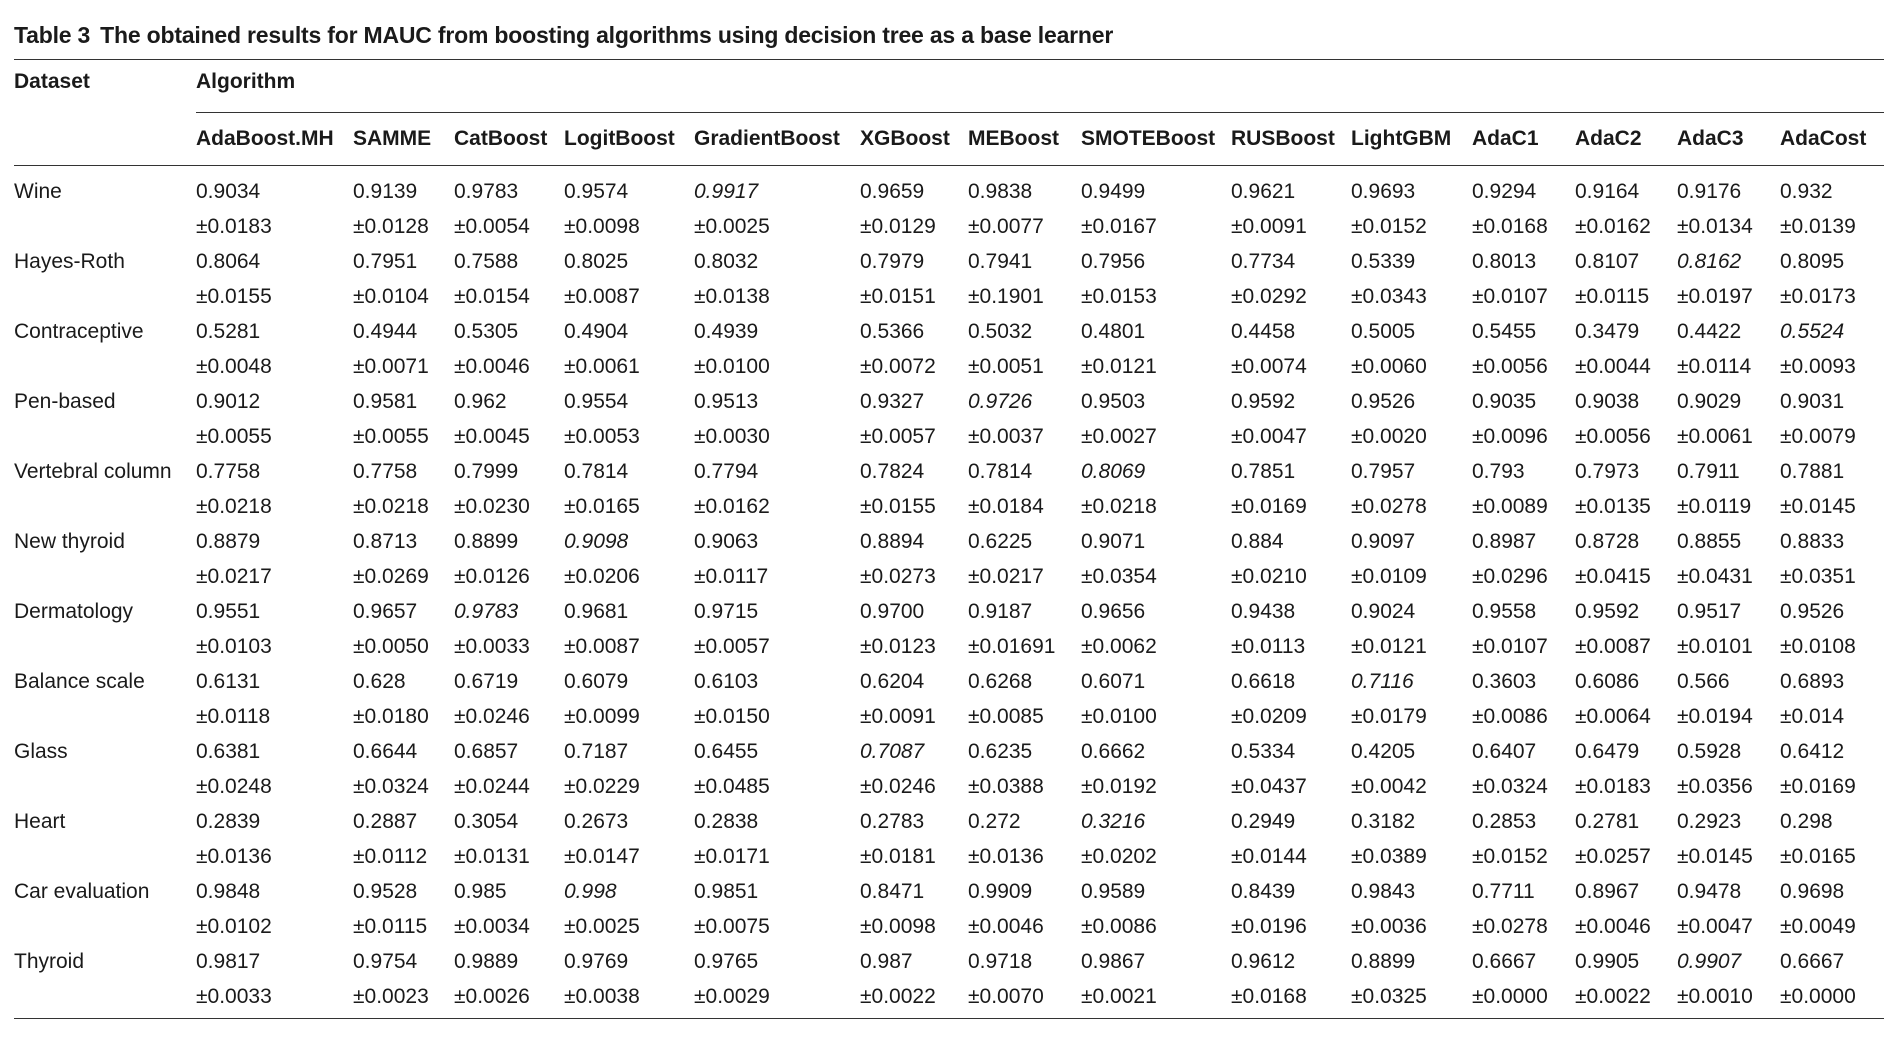 This screenshot has height=1042, width=1896. What do you see at coordinates (1607, 681) in the screenshot?
I see `mean-cell: 0.6086` at bounding box center [1607, 681].